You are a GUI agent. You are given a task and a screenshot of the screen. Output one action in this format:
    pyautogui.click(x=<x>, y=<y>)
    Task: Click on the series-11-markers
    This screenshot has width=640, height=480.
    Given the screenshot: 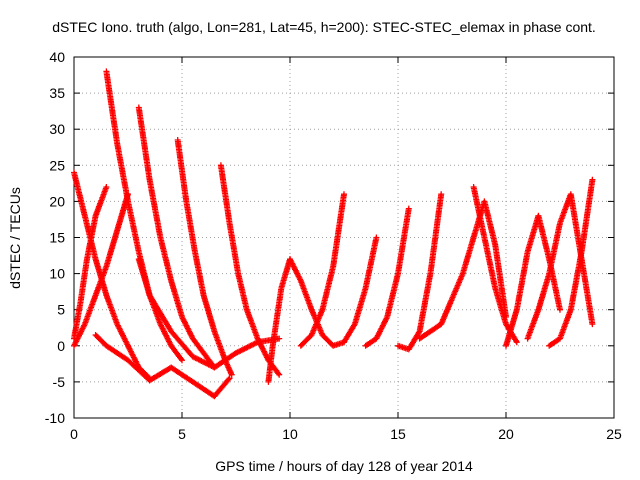 What is the action you would take?
    pyautogui.click(x=317, y=302)
    